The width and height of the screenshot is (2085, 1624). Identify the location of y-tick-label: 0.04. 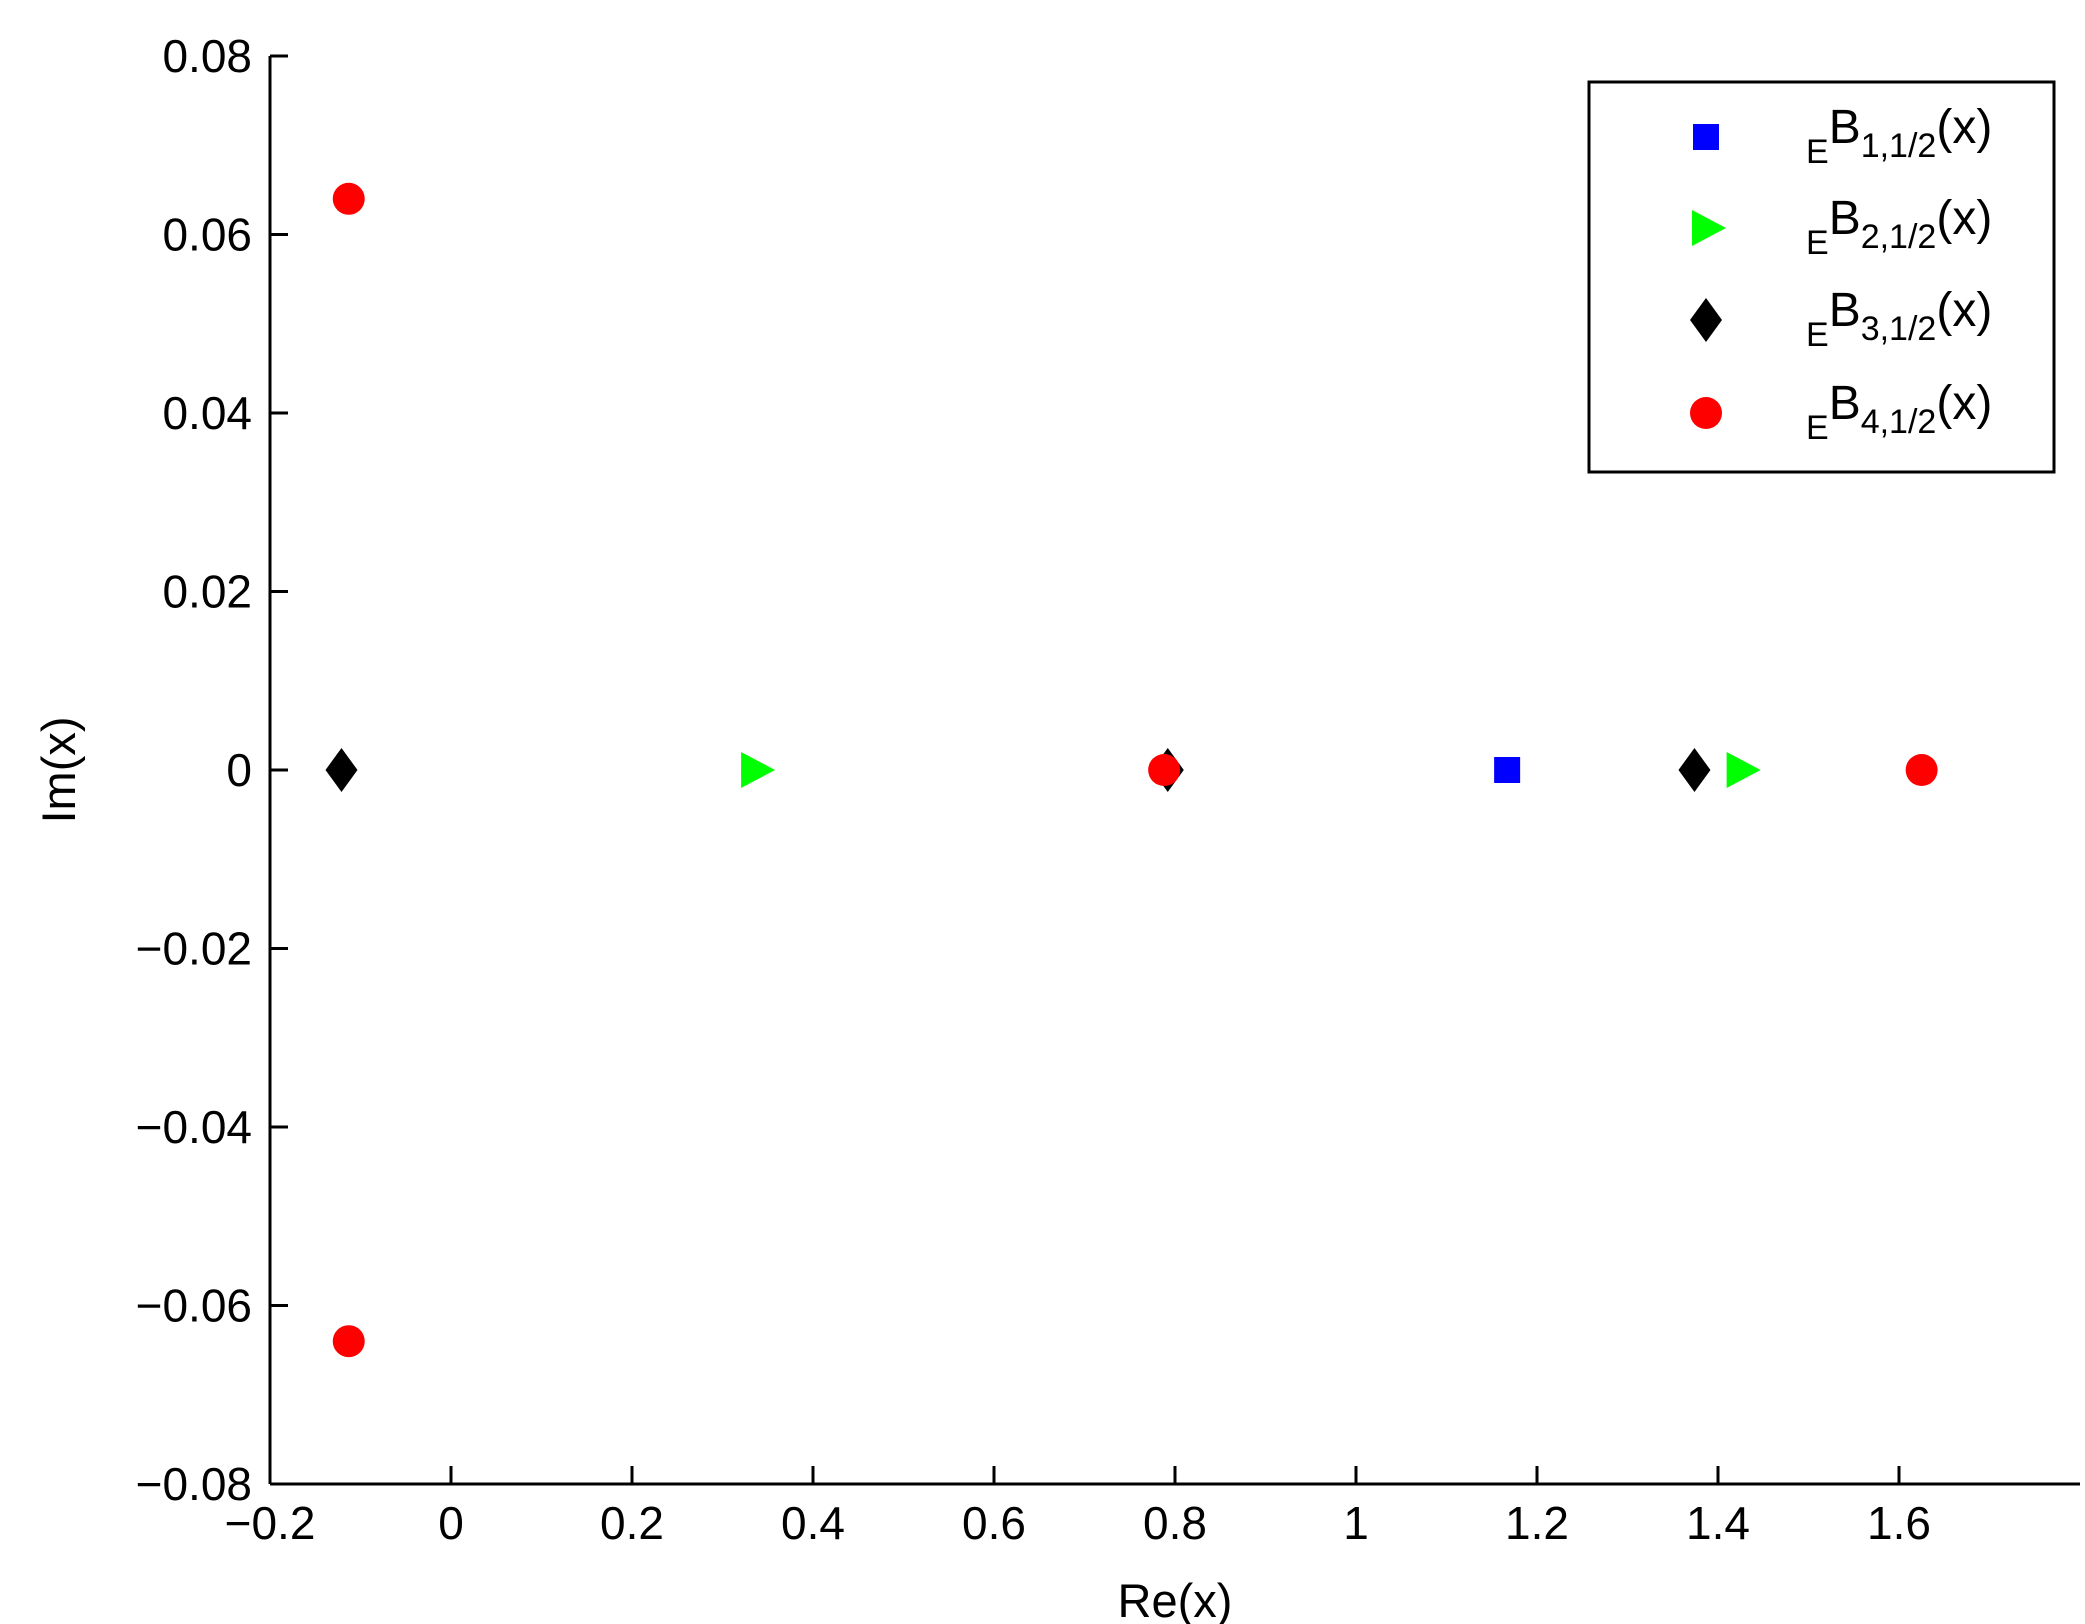
(207, 413).